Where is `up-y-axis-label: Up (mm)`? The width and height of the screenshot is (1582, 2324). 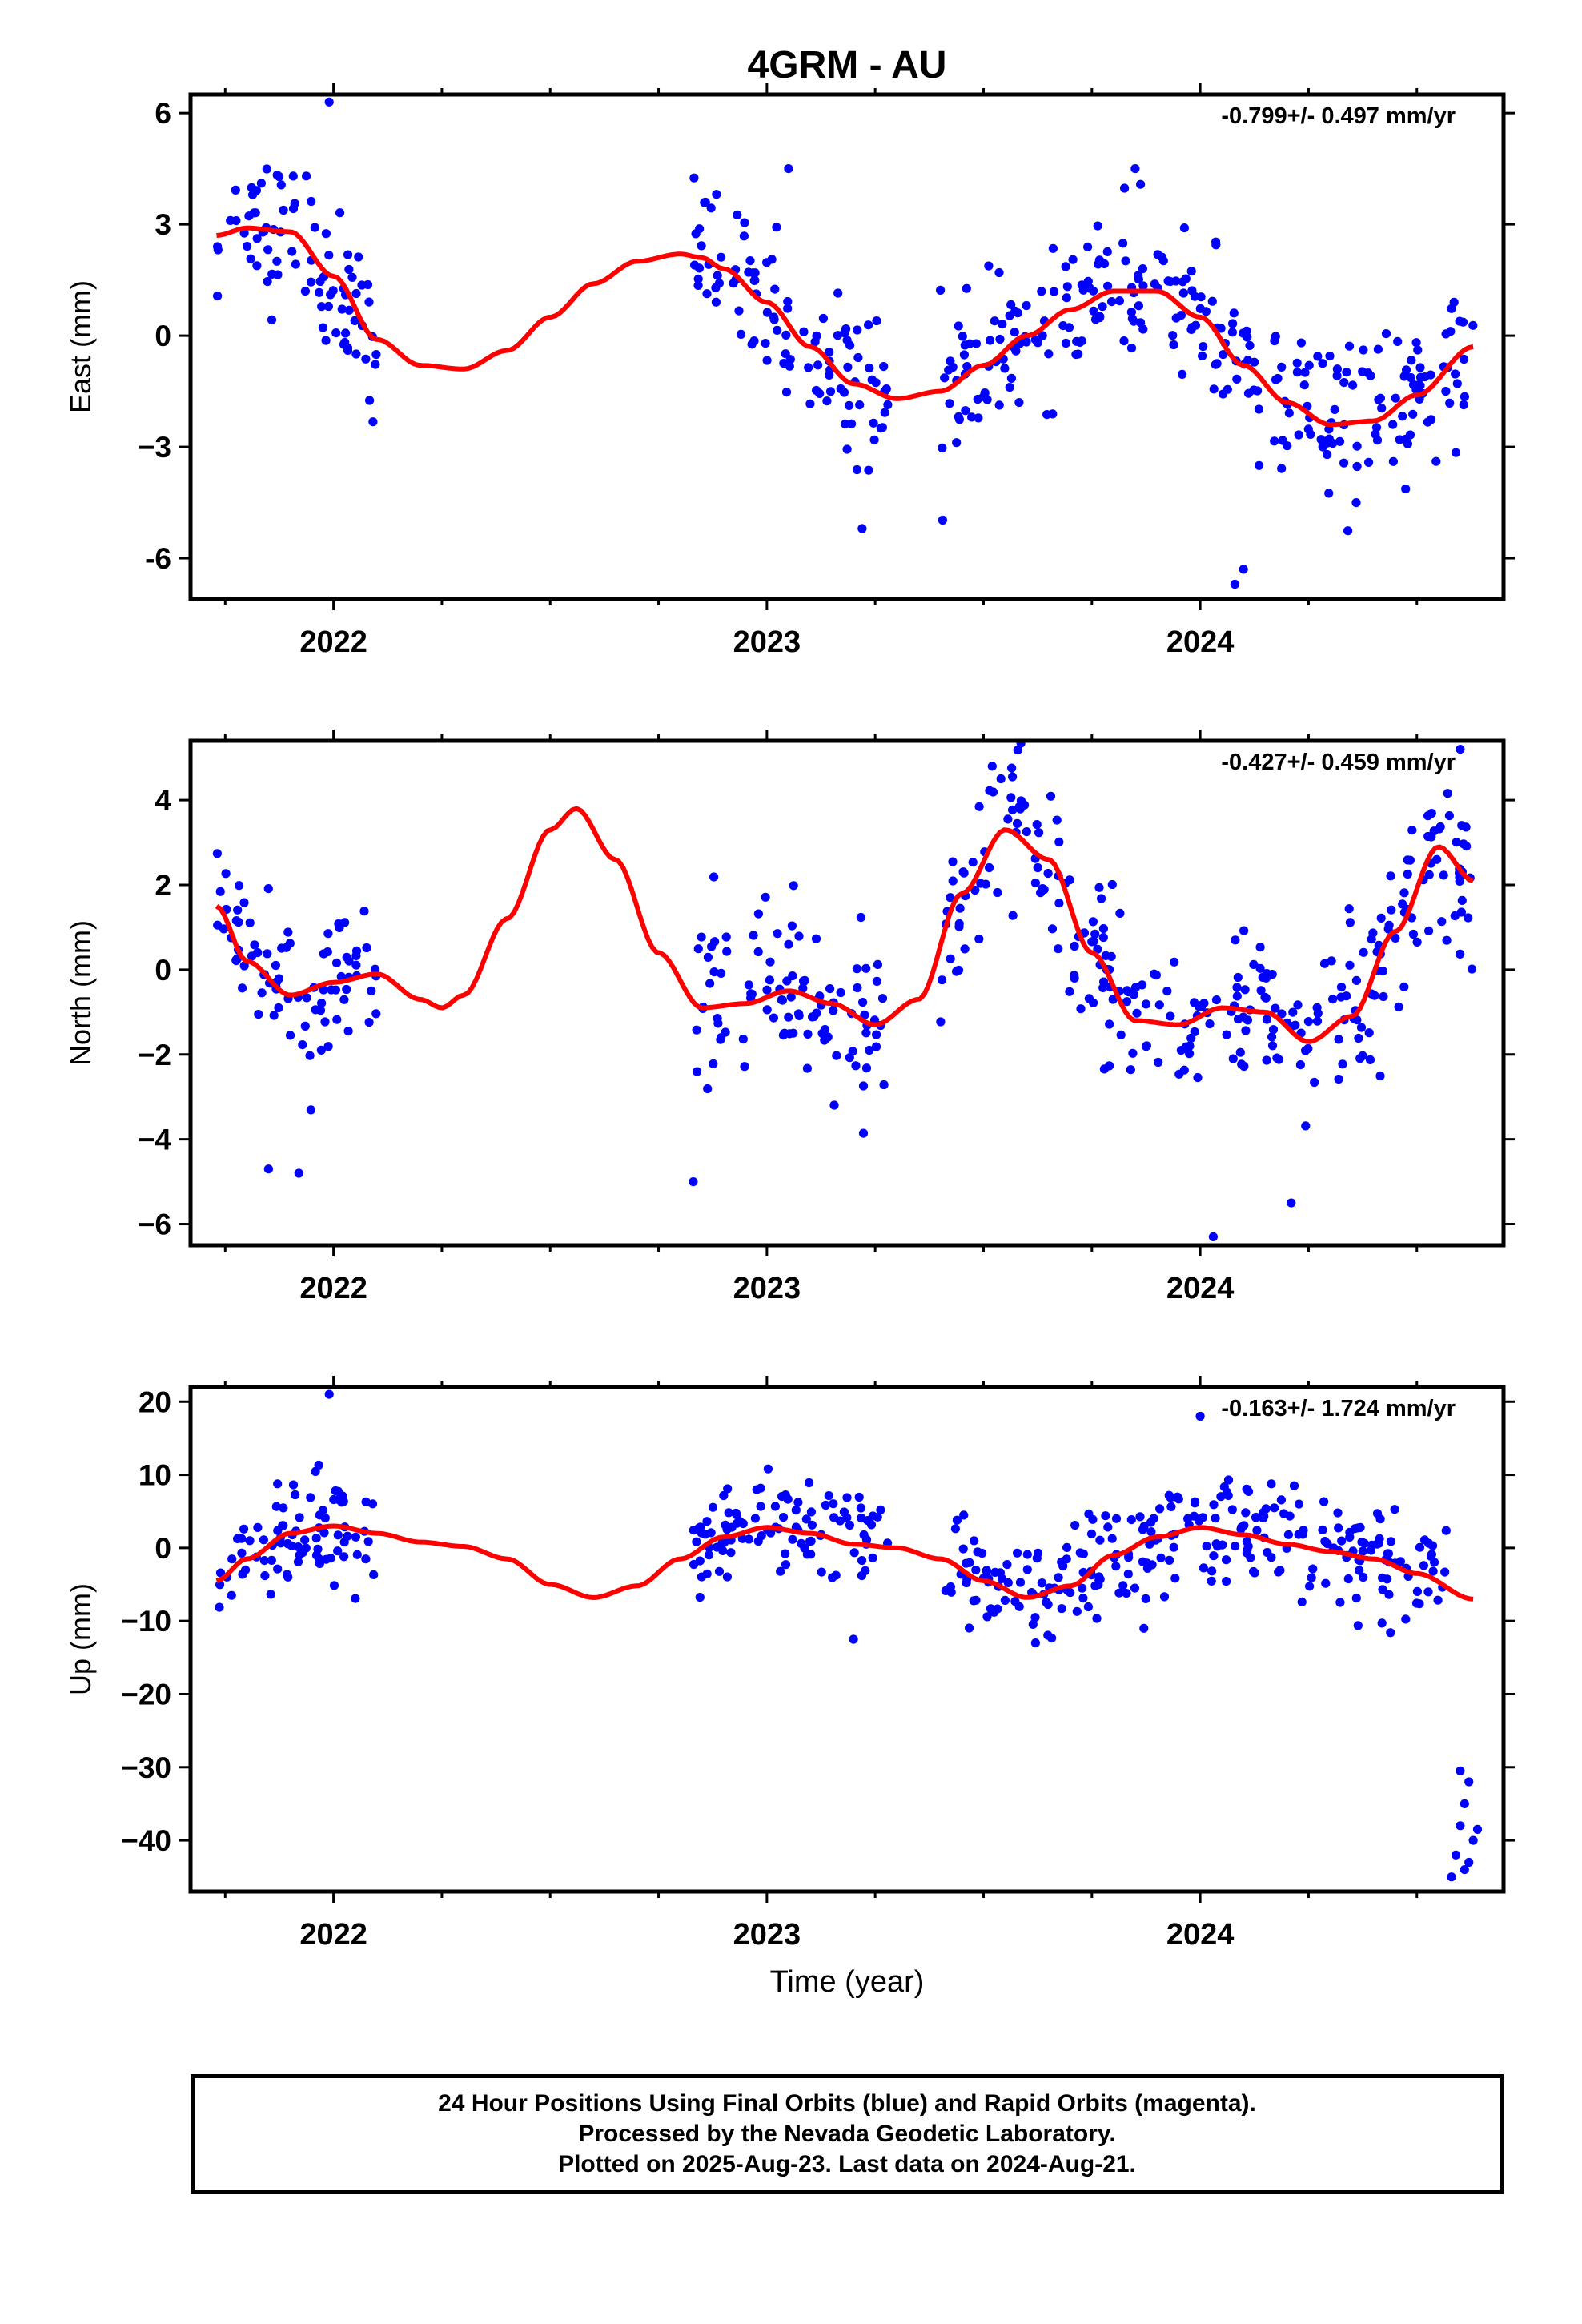 up-y-axis-label: Up (mm) is located at coordinates (80, 1639).